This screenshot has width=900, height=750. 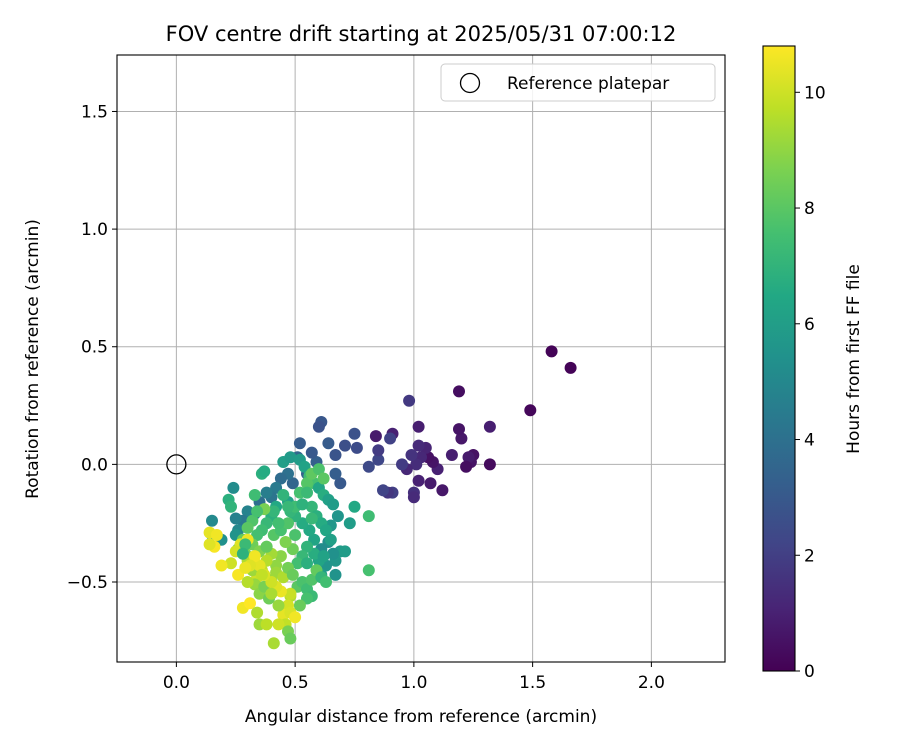 What do you see at coordinates (470, 83) in the screenshot?
I see `legend-reference-marker` at bounding box center [470, 83].